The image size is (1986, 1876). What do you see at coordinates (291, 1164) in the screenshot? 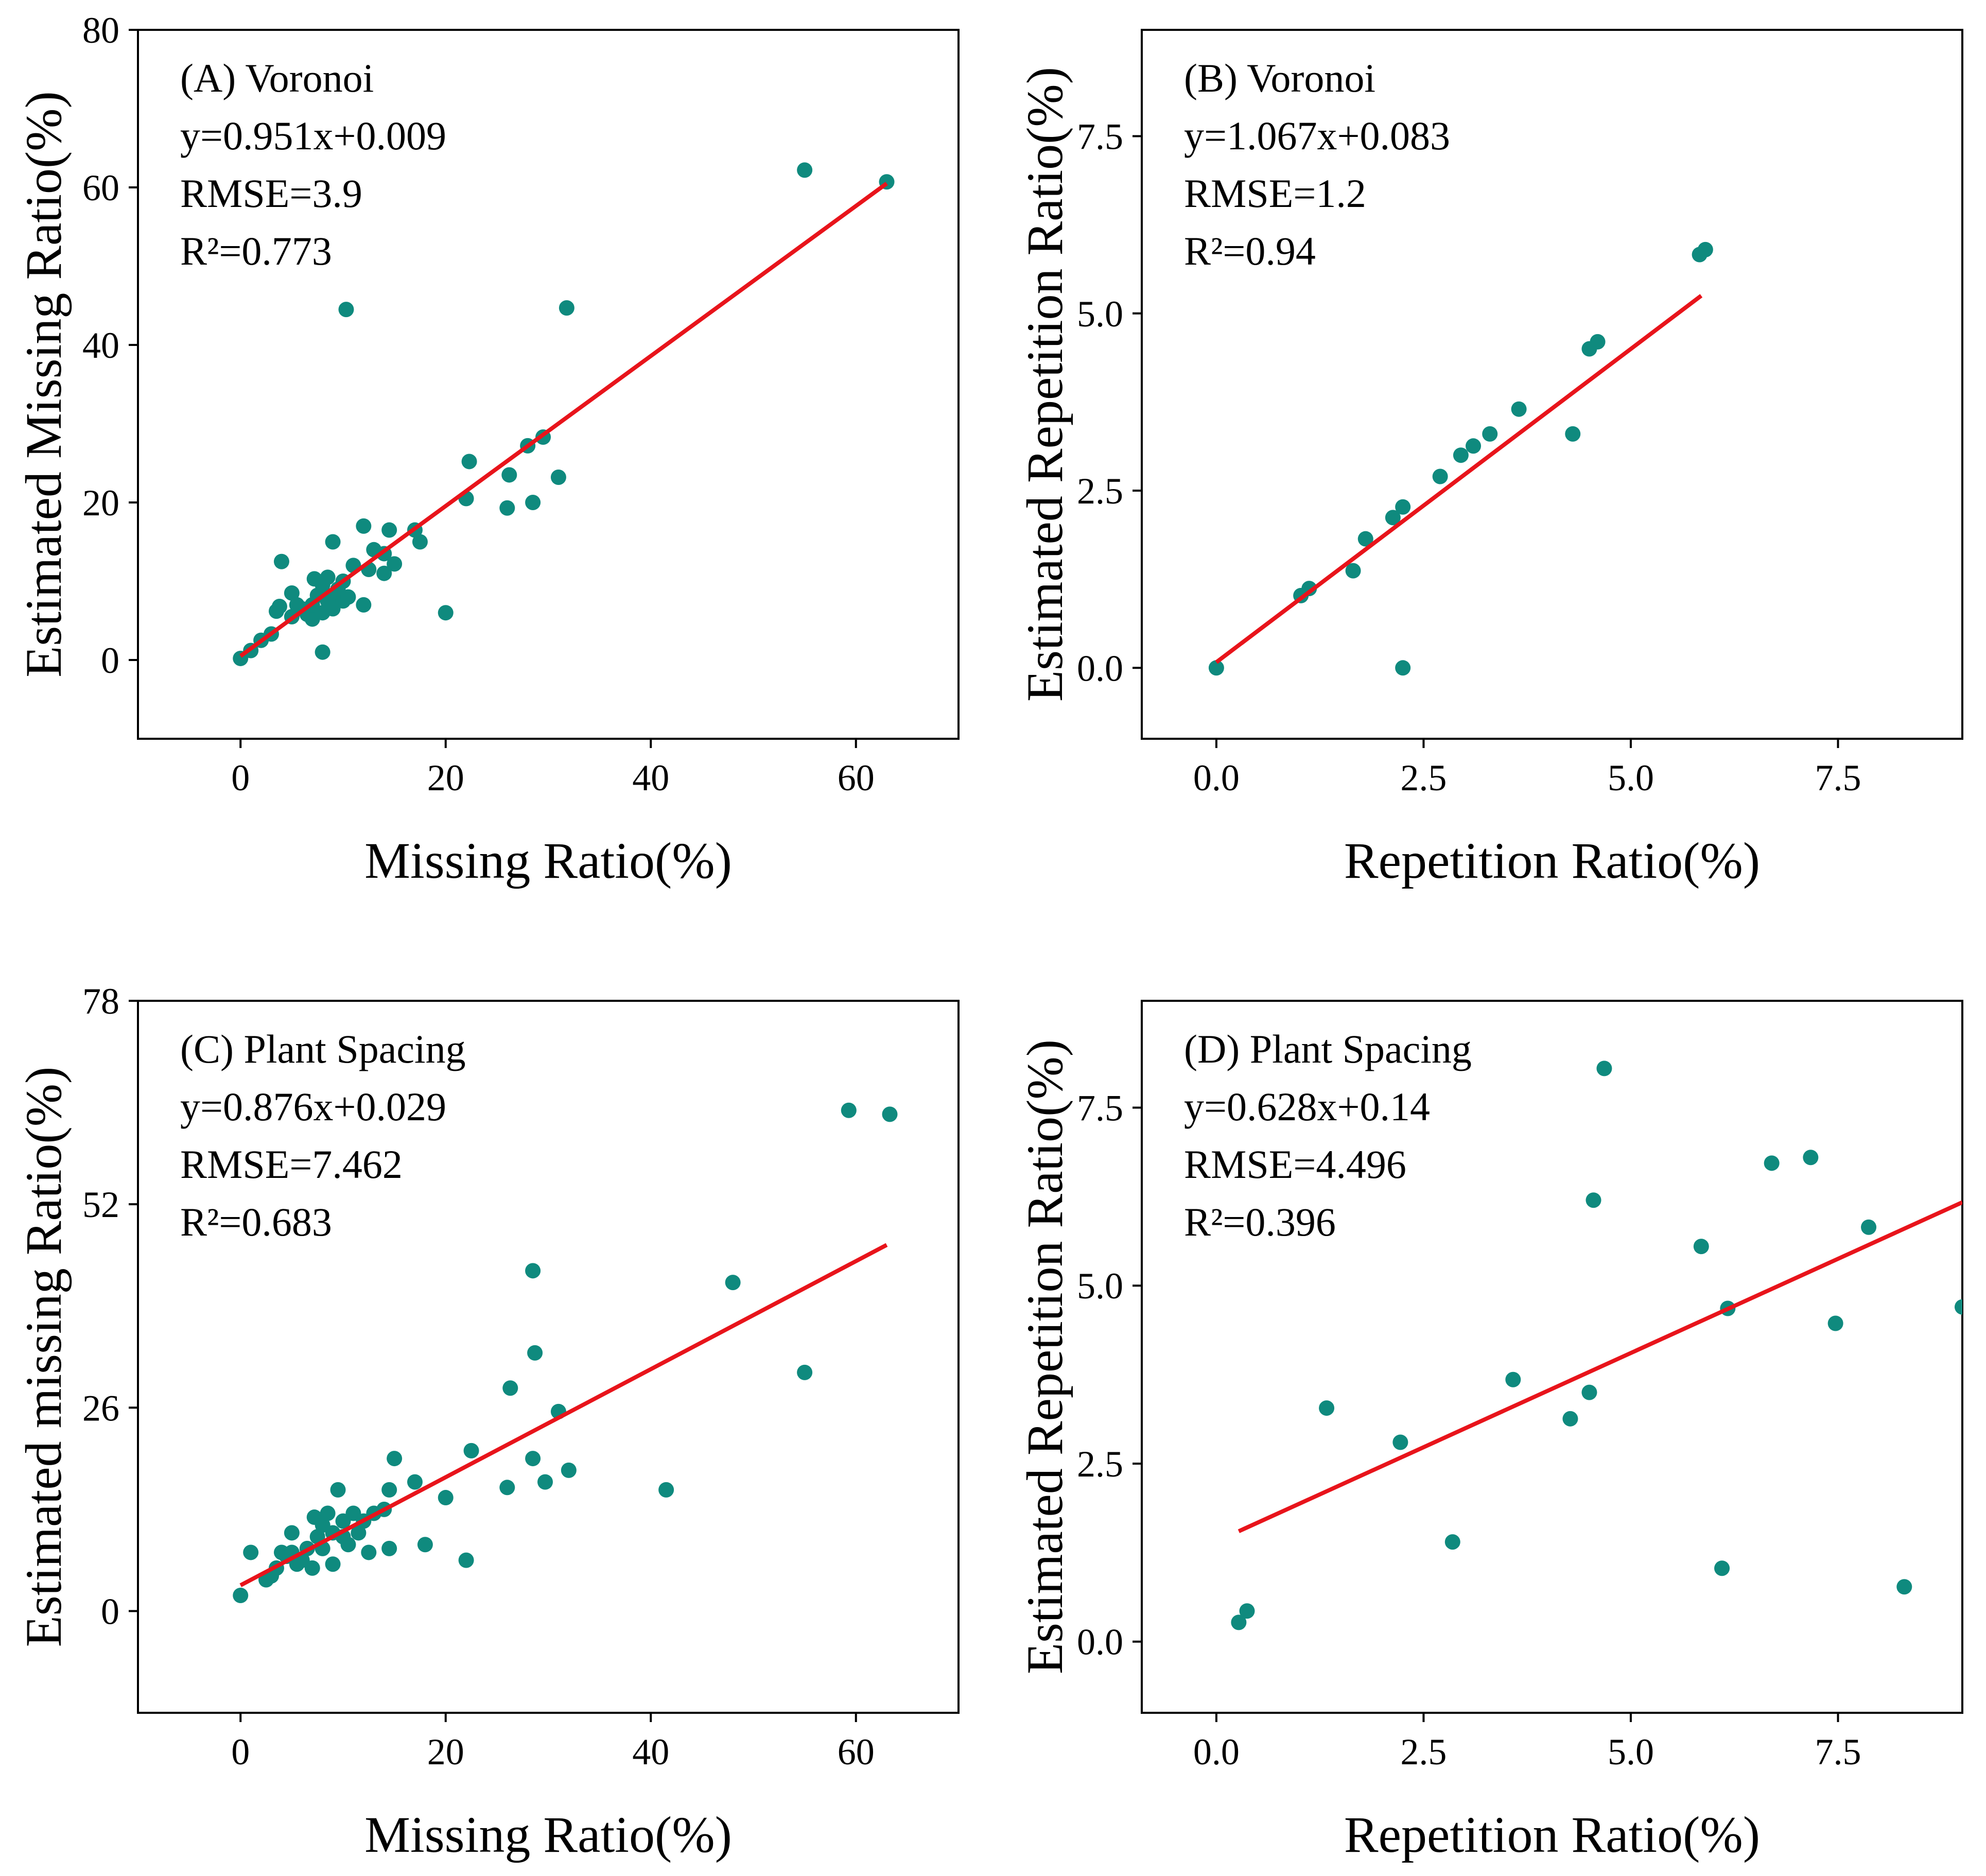
I see `rmse-label: RMSE=7.462` at bounding box center [291, 1164].